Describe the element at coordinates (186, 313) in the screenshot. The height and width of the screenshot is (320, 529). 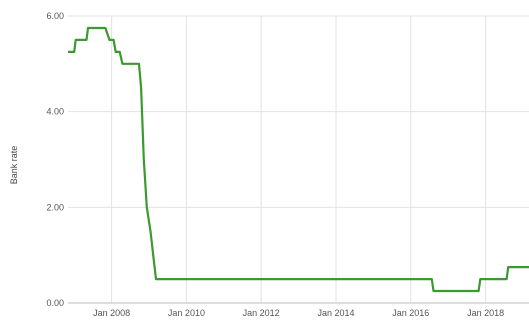
I see `x-tick-label: Jan 2010` at that location.